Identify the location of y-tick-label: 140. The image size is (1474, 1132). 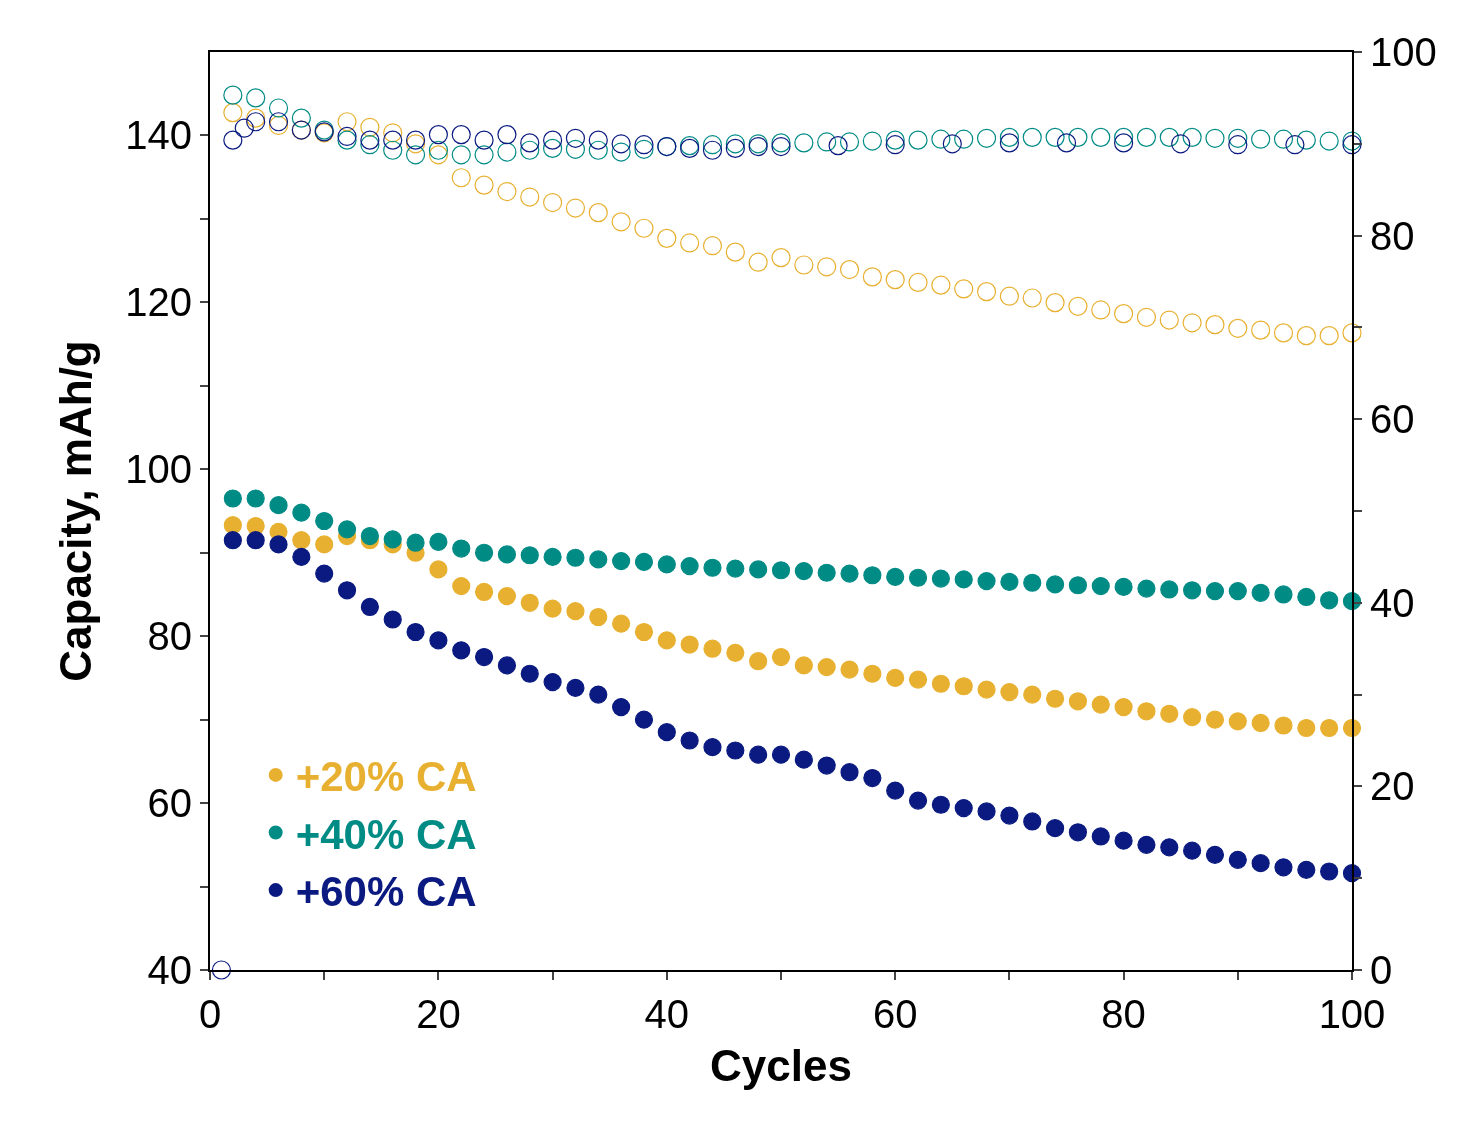
(158, 135).